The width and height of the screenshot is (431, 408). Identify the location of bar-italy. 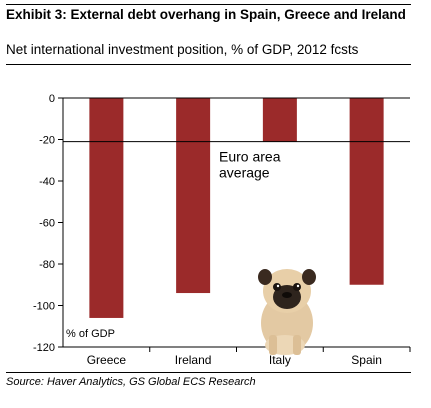
(279, 120).